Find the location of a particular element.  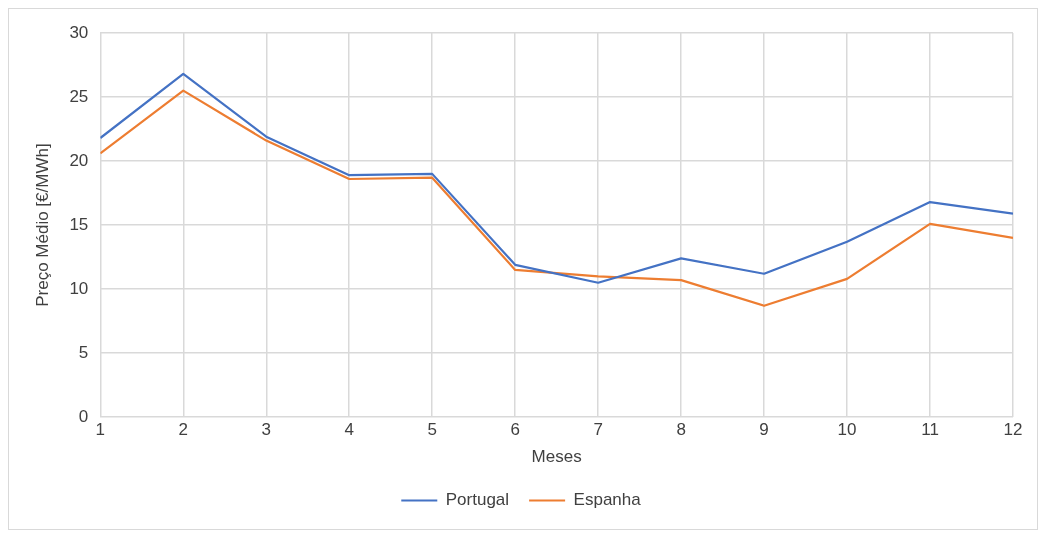

x-tick-label: 4 is located at coordinates (349, 430).